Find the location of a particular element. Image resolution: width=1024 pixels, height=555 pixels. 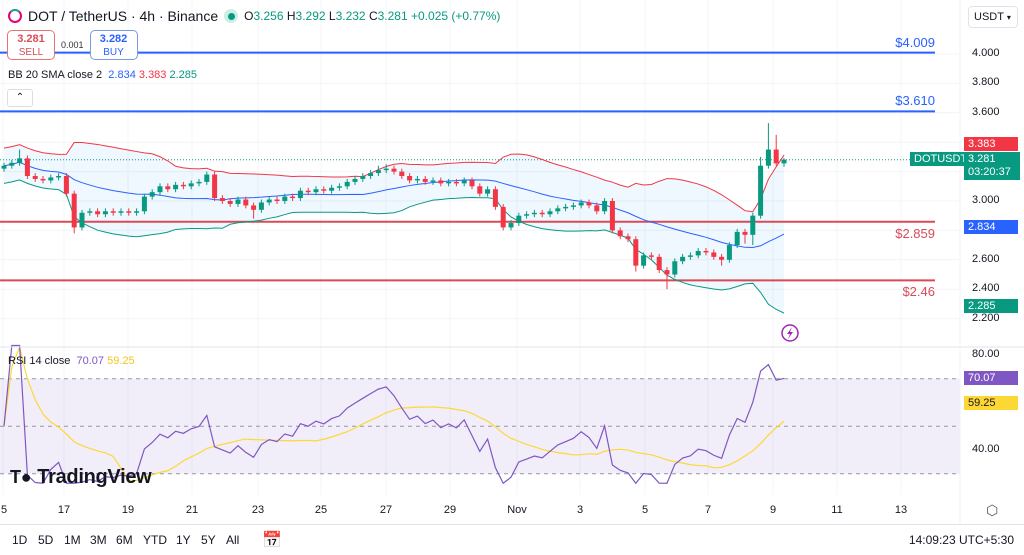

rsi-tick: 40.00 is located at coordinates (986, 449).